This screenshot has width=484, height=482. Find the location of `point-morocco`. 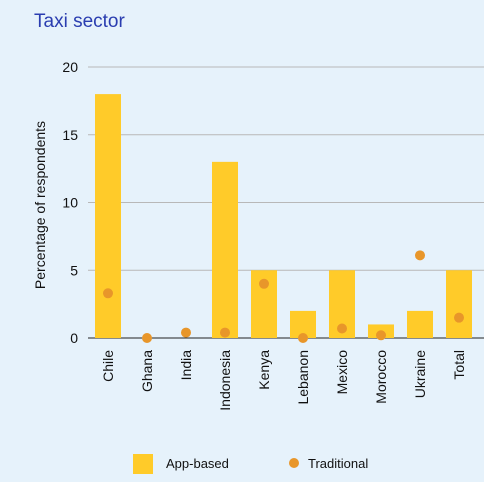

point-morocco is located at coordinates (381, 335).